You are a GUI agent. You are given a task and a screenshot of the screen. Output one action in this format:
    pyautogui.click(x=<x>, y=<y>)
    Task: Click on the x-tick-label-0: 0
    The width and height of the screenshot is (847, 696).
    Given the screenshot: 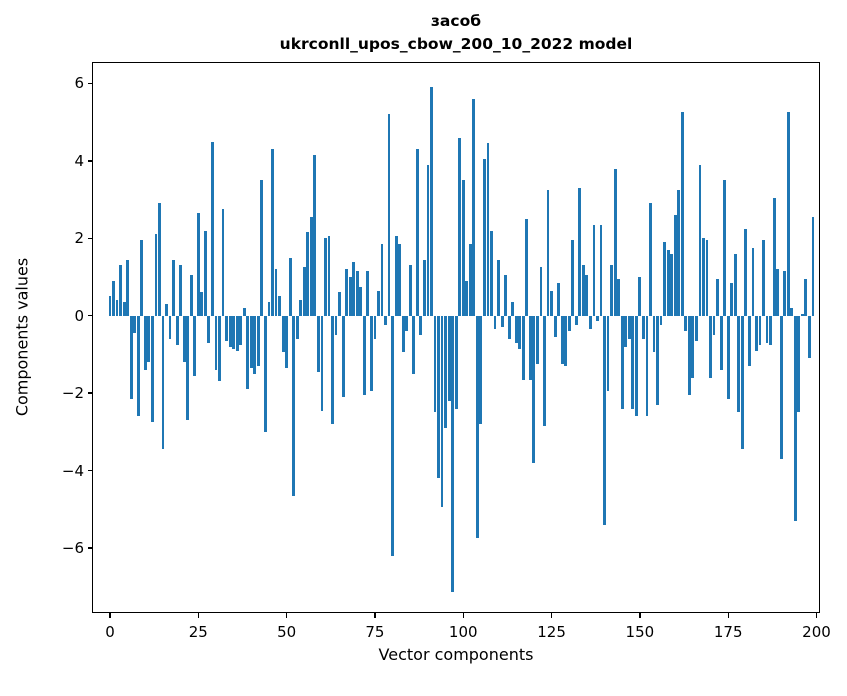 What is the action you would take?
    pyautogui.click(x=110, y=632)
    